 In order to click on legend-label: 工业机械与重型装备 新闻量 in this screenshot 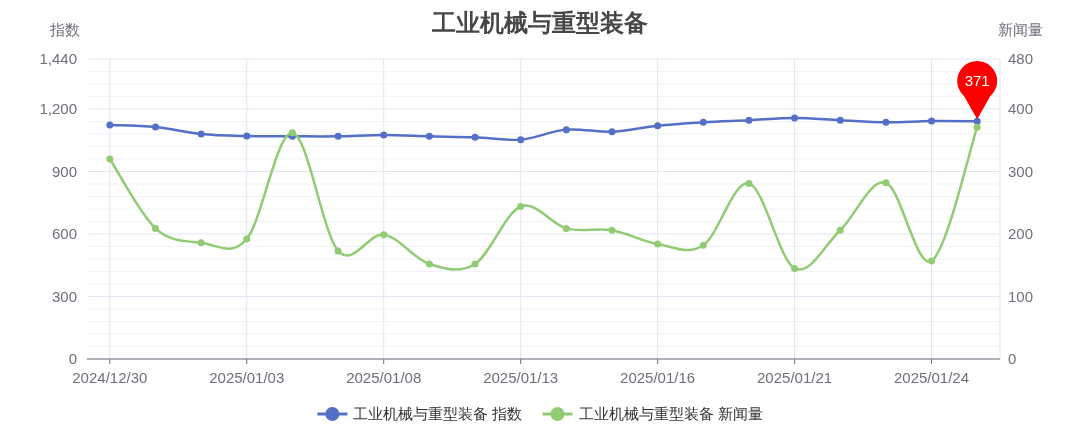, I will do `click(670, 413)`.